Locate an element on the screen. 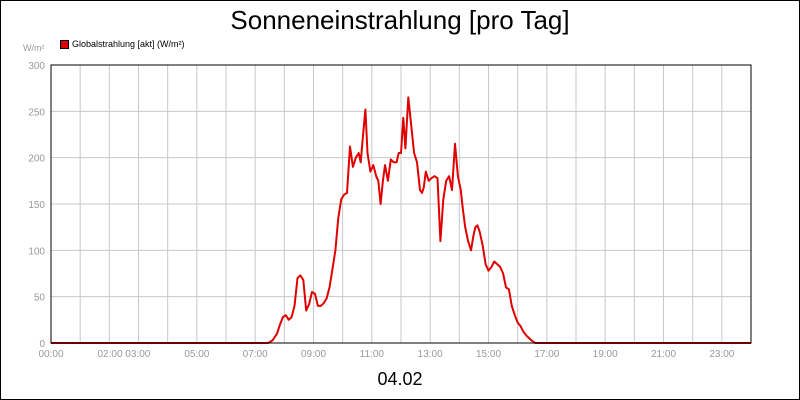 This screenshot has height=400, width=800. chart-title: Sonneneinstrahlung [pro Tag] is located at coordinates (400, 20).